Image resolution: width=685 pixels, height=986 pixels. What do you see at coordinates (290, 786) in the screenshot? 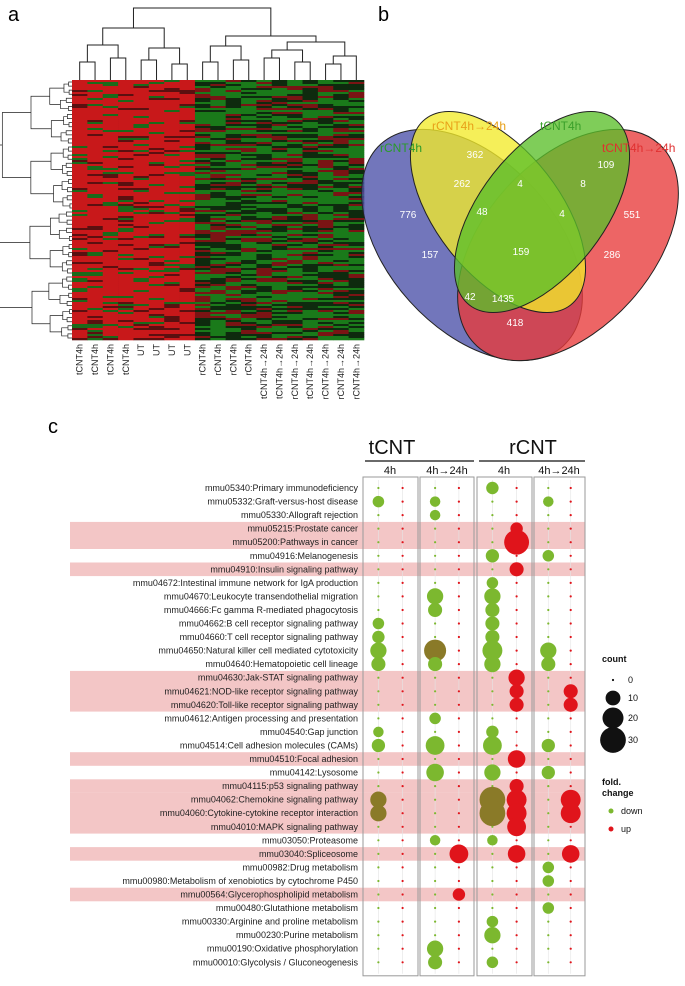
I see `pathway-label: mmu04115:p53 signaling pathway` at bounding box center [290, 786].